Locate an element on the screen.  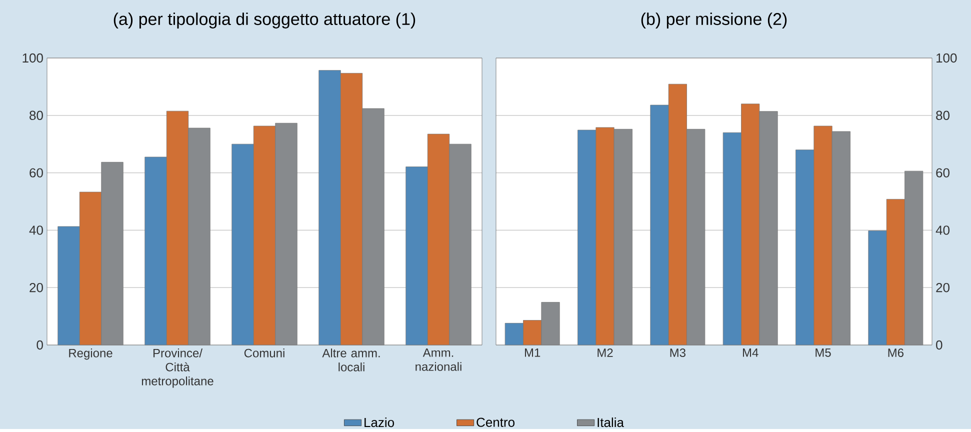
chart-title: (b) per missione (2) is located at coordinates (714, 20).